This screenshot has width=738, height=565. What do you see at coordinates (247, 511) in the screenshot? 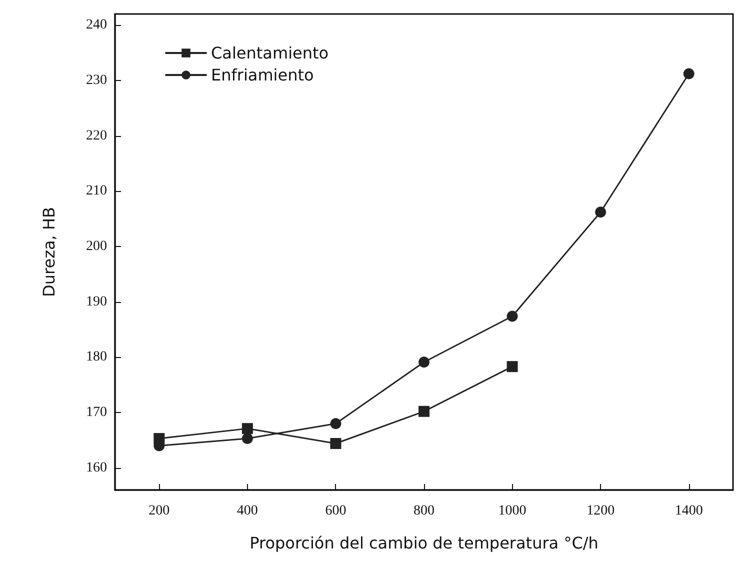
I see `x-tick-label: 400` at bounding box center [247, 511].